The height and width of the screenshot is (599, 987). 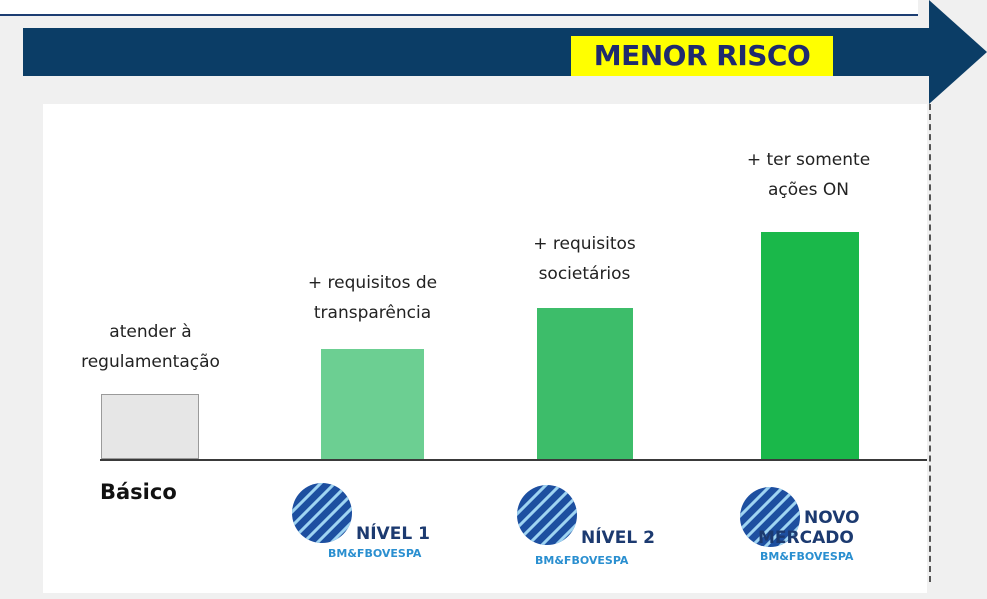 What do you see at coordinates (513, 460) in the screenshot?
I see `baseline` at bounding box center [513, 460].